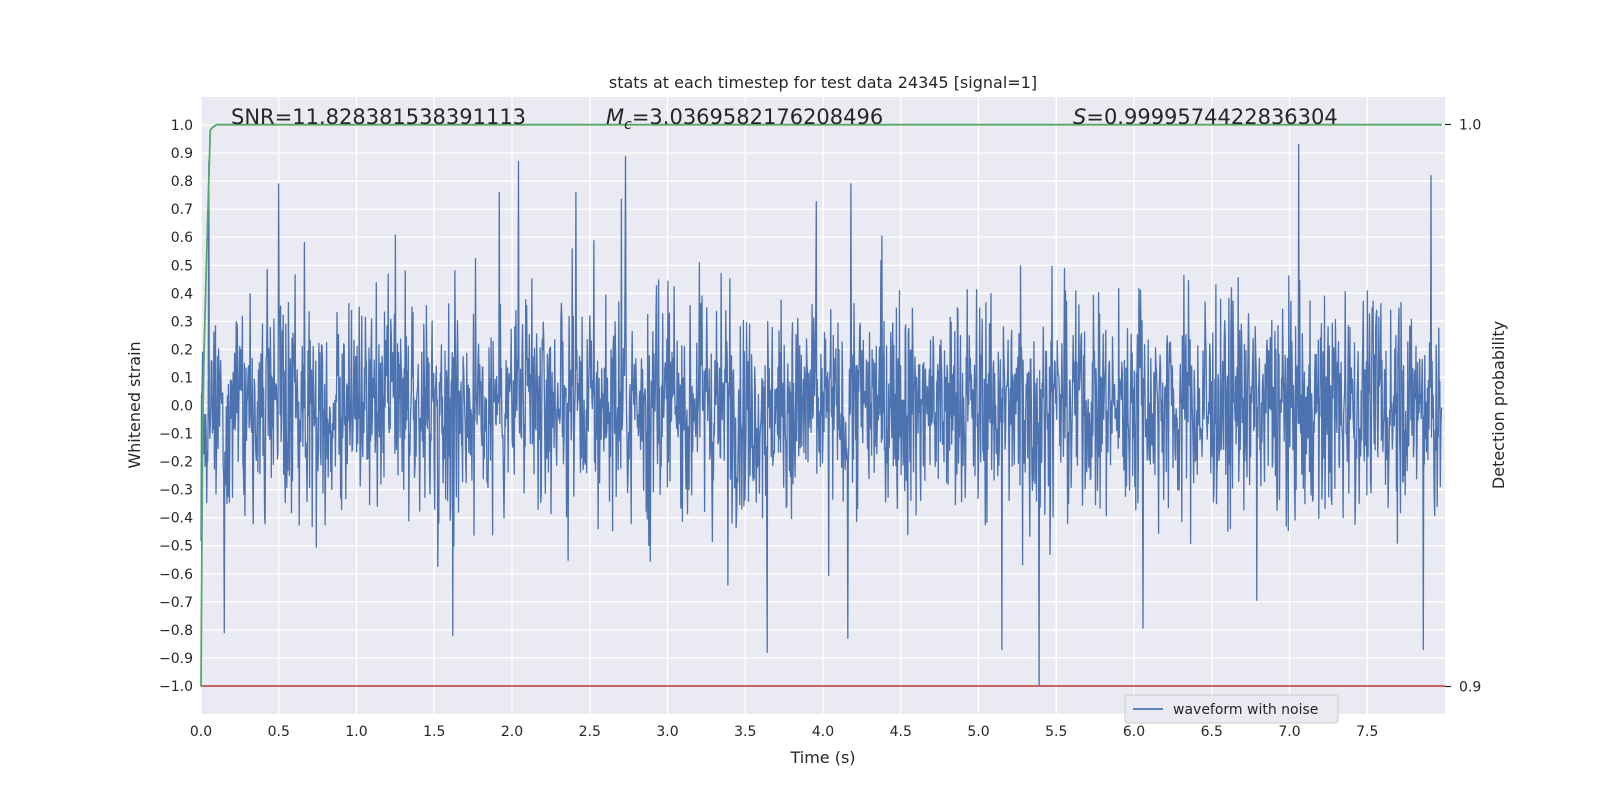 The height and width of the screenshot is (804, 1600). I want to click on x-tick-label: 1.0, so click(356, 732).